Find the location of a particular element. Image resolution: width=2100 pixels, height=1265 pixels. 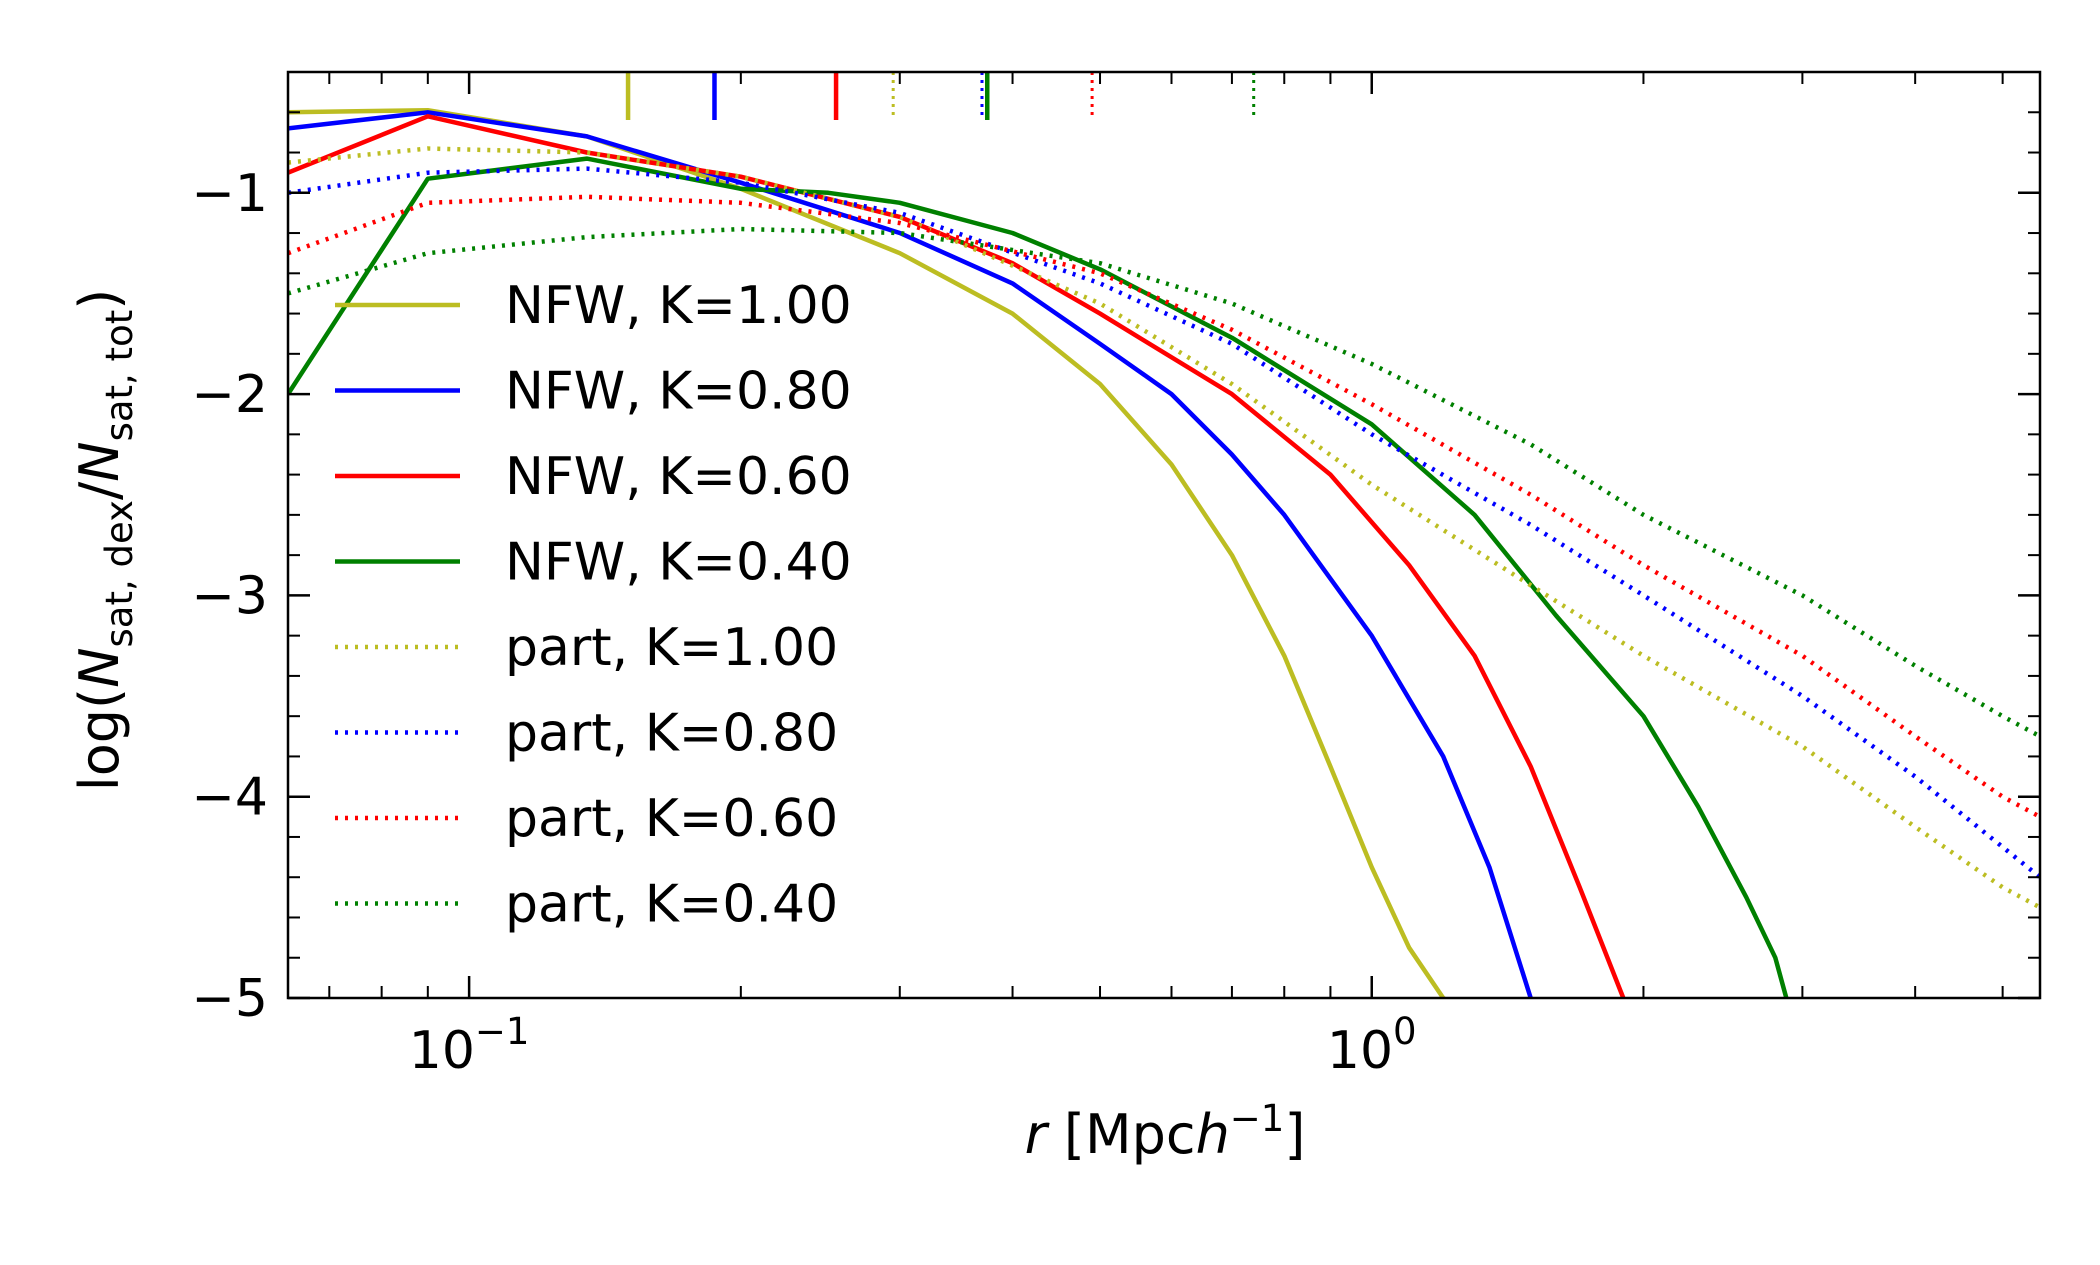

legend-label-4: NFW, K=0.40 is located at coordinates (678, 563).